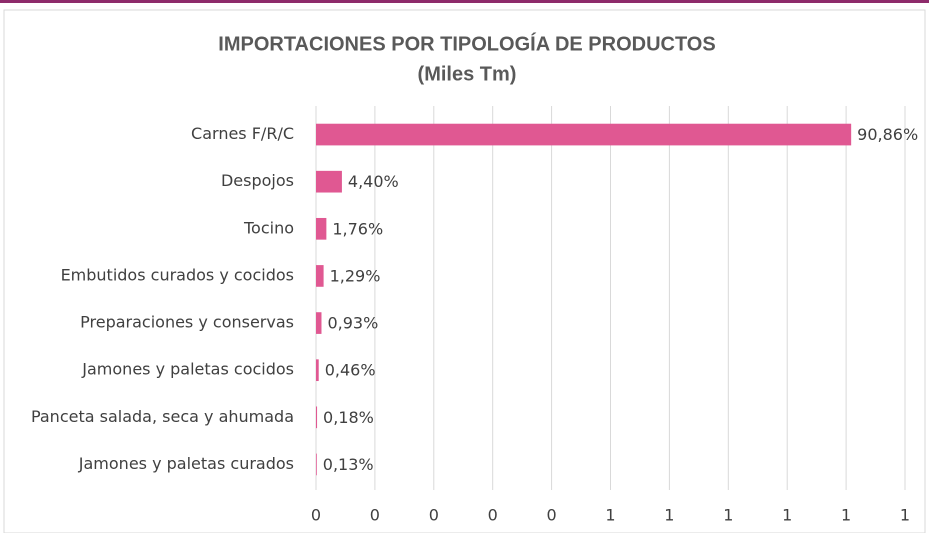 Image resolution: width=929 pixels, height=533 pixels. I want to click on chart-subtitle: (Miles Tm), so click(467, 74).